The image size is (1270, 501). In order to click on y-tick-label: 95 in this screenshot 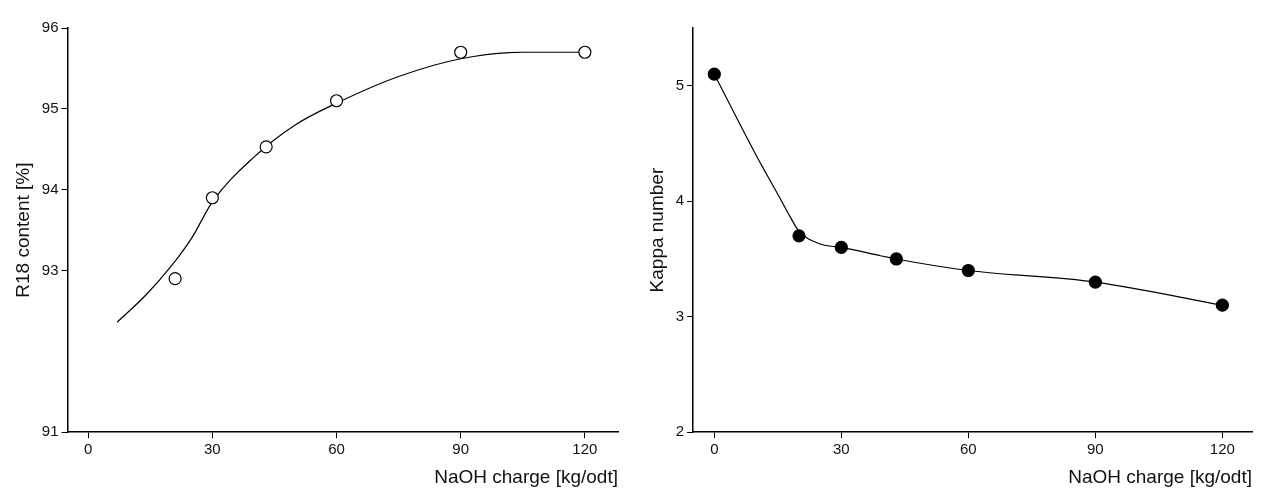, I will do `click(50, 107)`.